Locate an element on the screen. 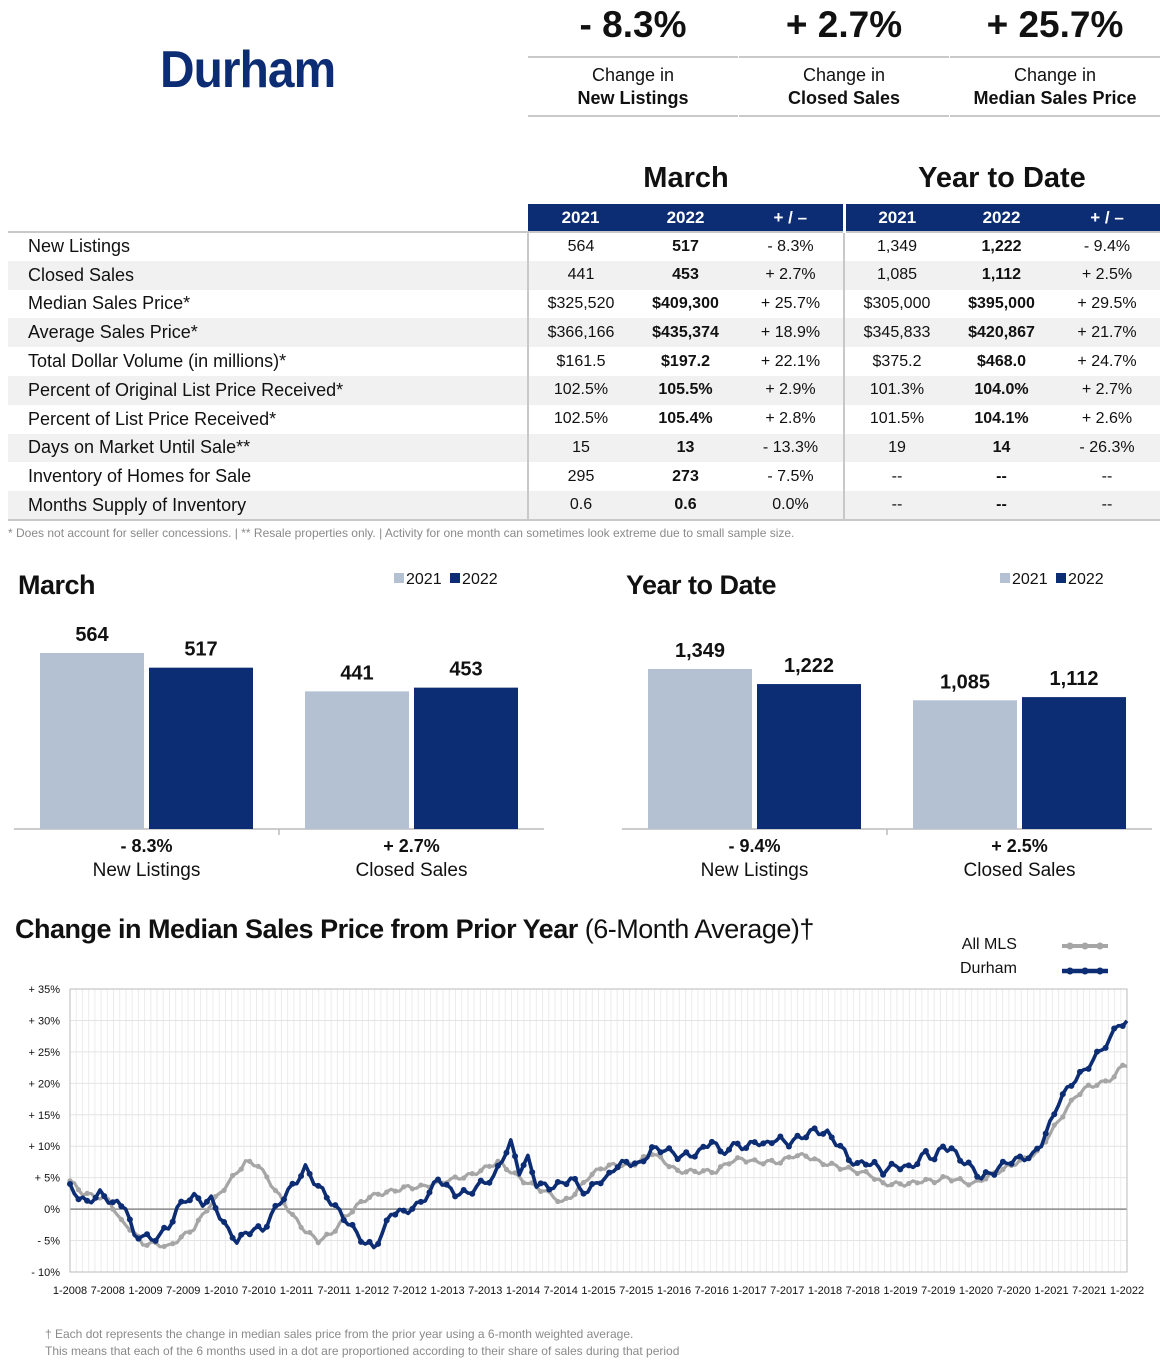 The height and width of the screenshot is (1370, 1160). line-chart-legend: All MLS Durham is located at coordinates (988, 960).